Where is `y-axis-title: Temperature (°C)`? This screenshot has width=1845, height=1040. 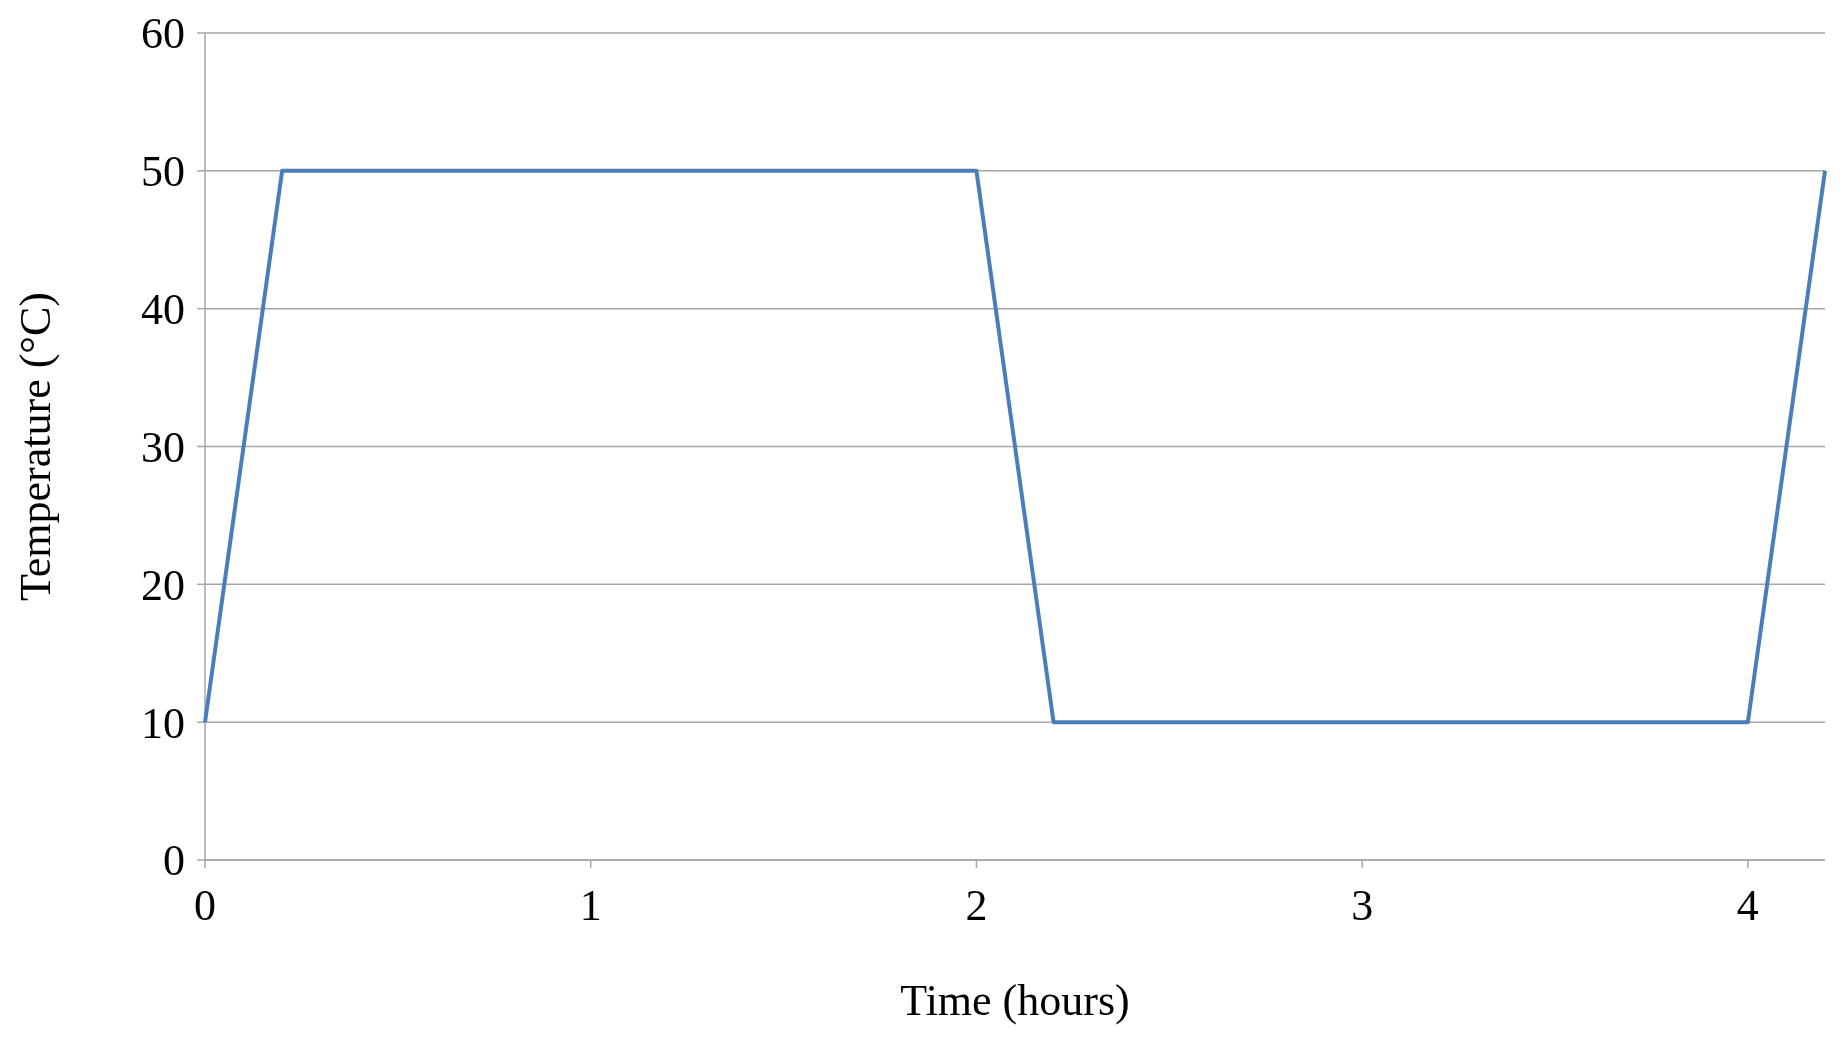 y-axis-title: Temperature (°C) is located at coordinates (35, 446).